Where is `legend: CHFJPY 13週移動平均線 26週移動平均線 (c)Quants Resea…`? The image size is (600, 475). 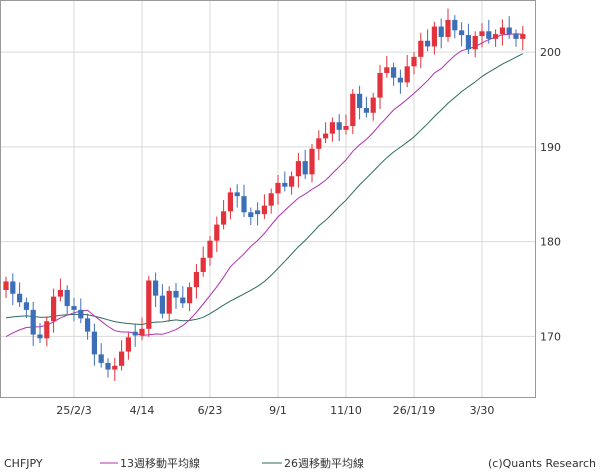
legend: CHFJPY 13週移動平均線 26週移動平均線 (c)Quants Resea… is located at coordinates (300, 463).